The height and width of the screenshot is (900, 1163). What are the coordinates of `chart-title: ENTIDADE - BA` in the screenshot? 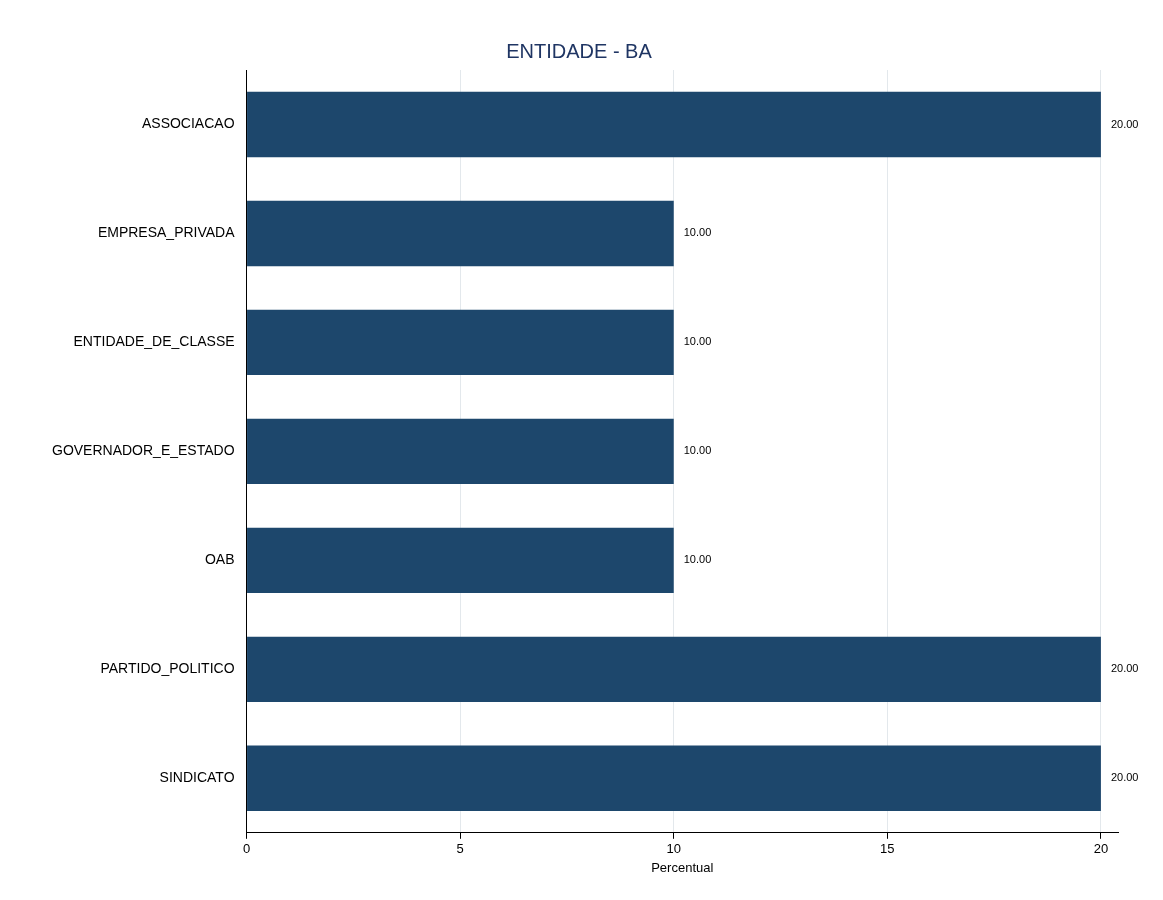 It's located at (579, 50).